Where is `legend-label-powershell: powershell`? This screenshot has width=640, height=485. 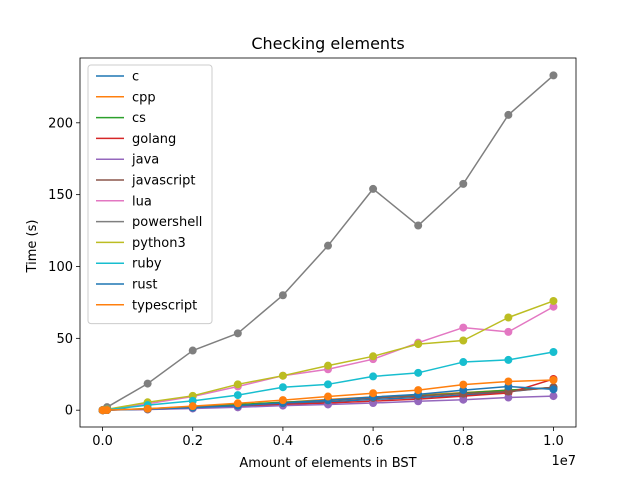
legend-label-powershell: powershell is located at coordinates (167, 222).